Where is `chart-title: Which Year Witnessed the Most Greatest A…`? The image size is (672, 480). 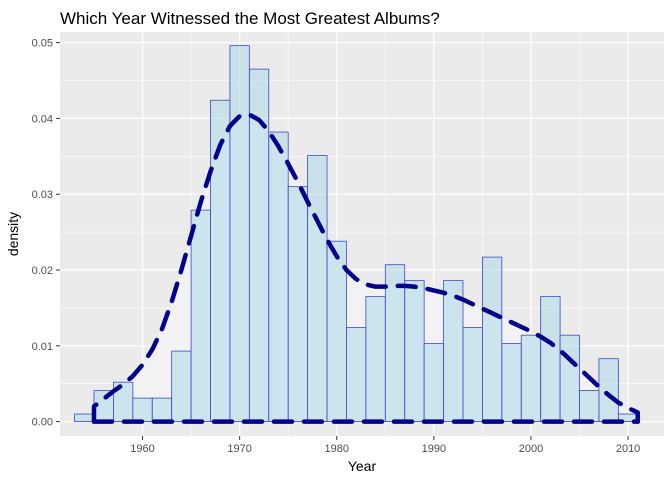
chart-title: Which Year Witnessed the Most Greatest A… is located at coordinates (250, 18).